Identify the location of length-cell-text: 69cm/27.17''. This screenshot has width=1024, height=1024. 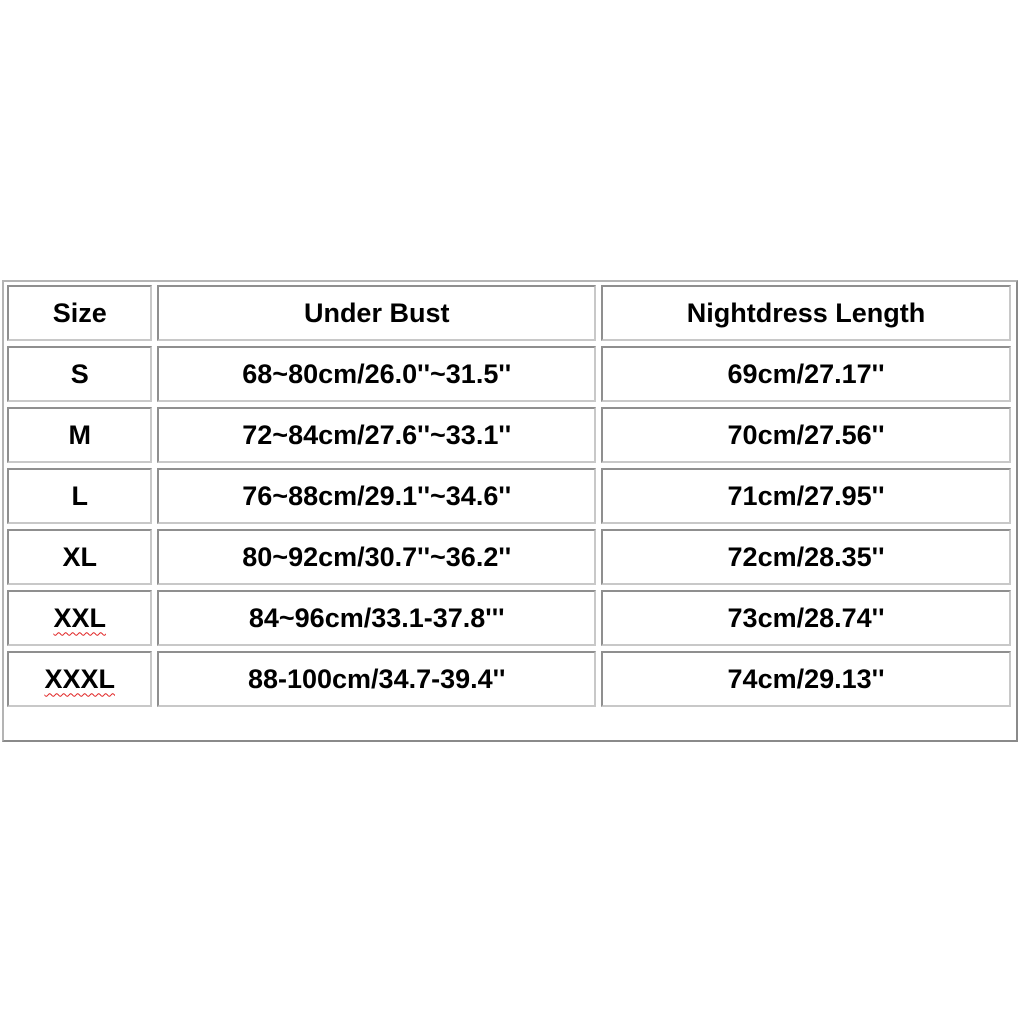
(806, 373).